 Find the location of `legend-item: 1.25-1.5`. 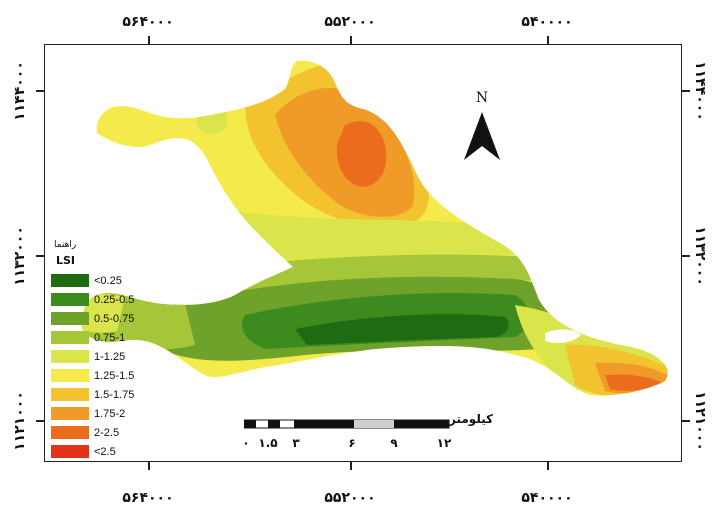

legend-item: 1.25-1.5 is located at coordinates (123, 375).